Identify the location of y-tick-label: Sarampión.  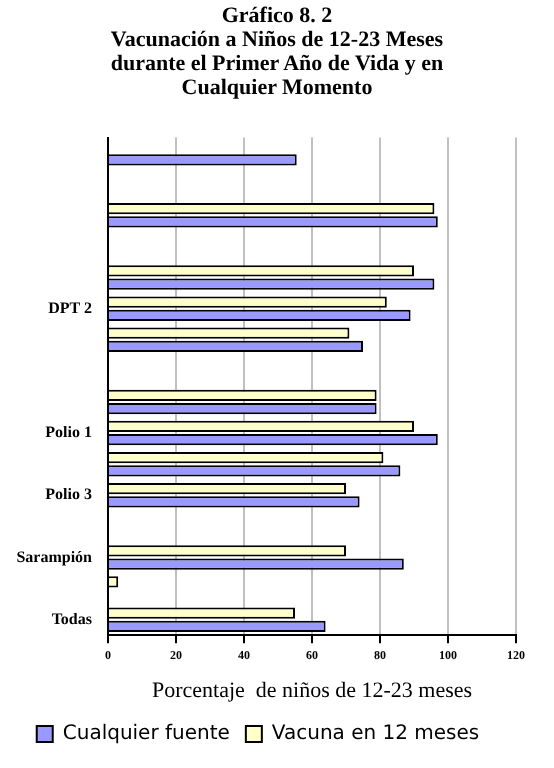
(55, 556).